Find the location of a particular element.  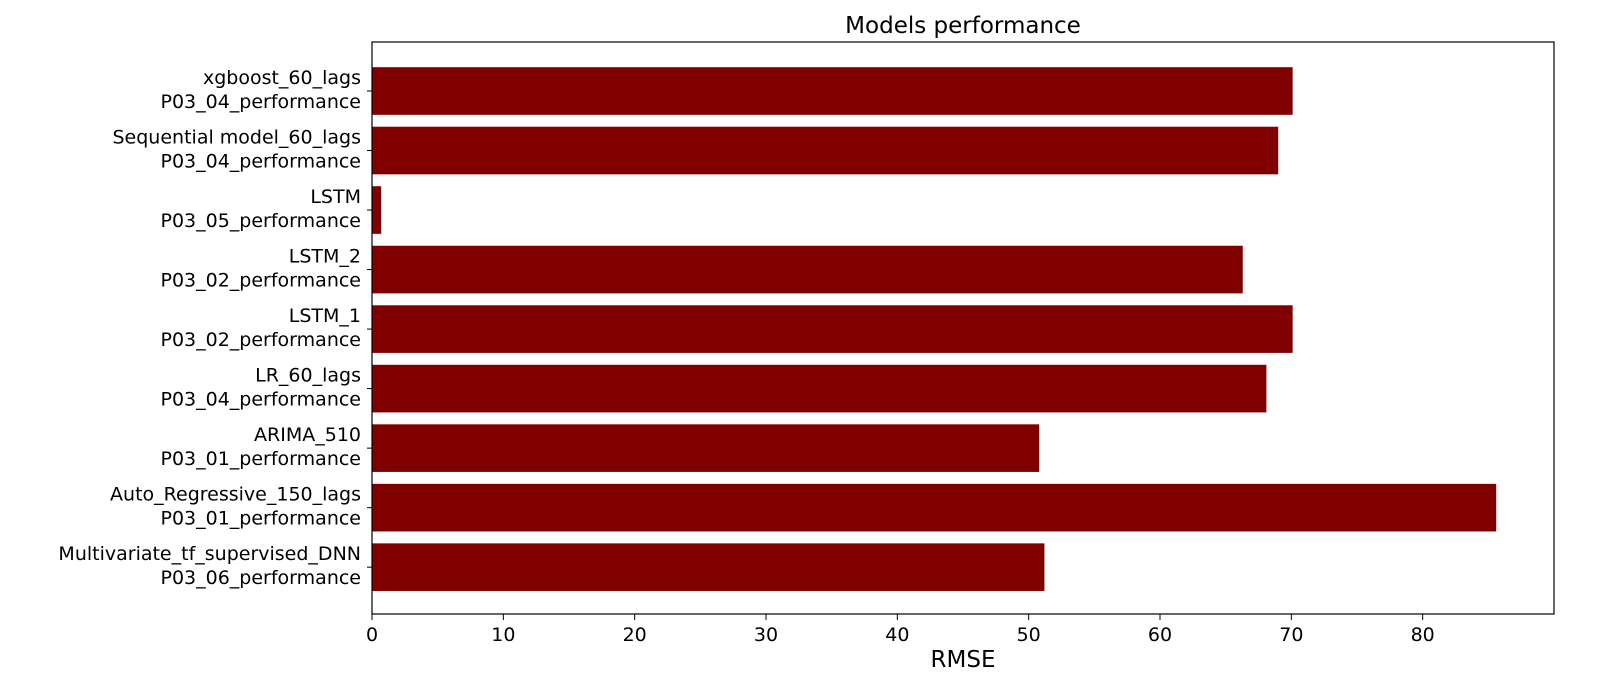

y-tick-label-line: LSTM is located at coordinates (335, 197).